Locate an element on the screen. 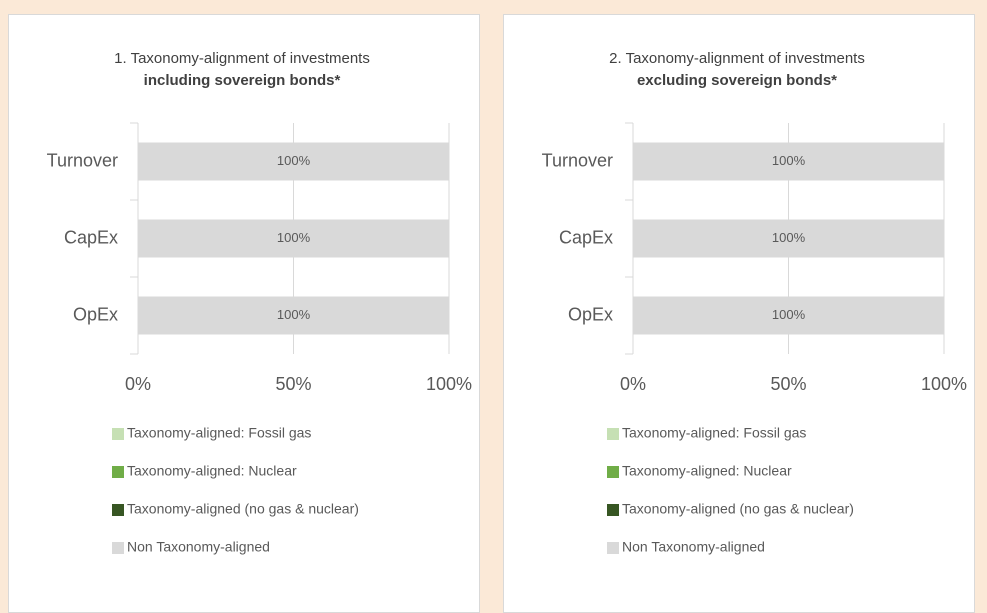 This screenshot has height=613, width=987. chart-title: 1. Taxonomy-alignment of investments is located at coordinates (242, 58).